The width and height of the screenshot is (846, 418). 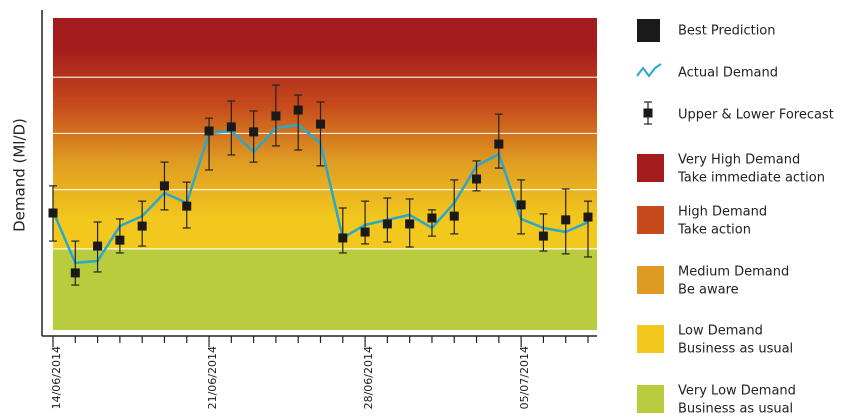 I want to click on legend-label: Take immediate action, so click(x=751, y=178).